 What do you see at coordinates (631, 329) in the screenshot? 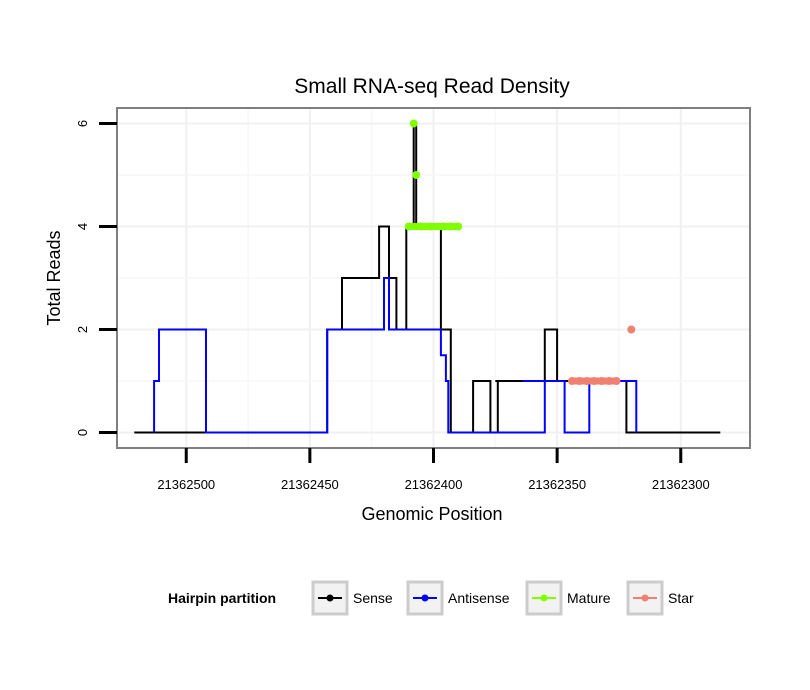
I see `star-point` at bounding box center [631, 329].